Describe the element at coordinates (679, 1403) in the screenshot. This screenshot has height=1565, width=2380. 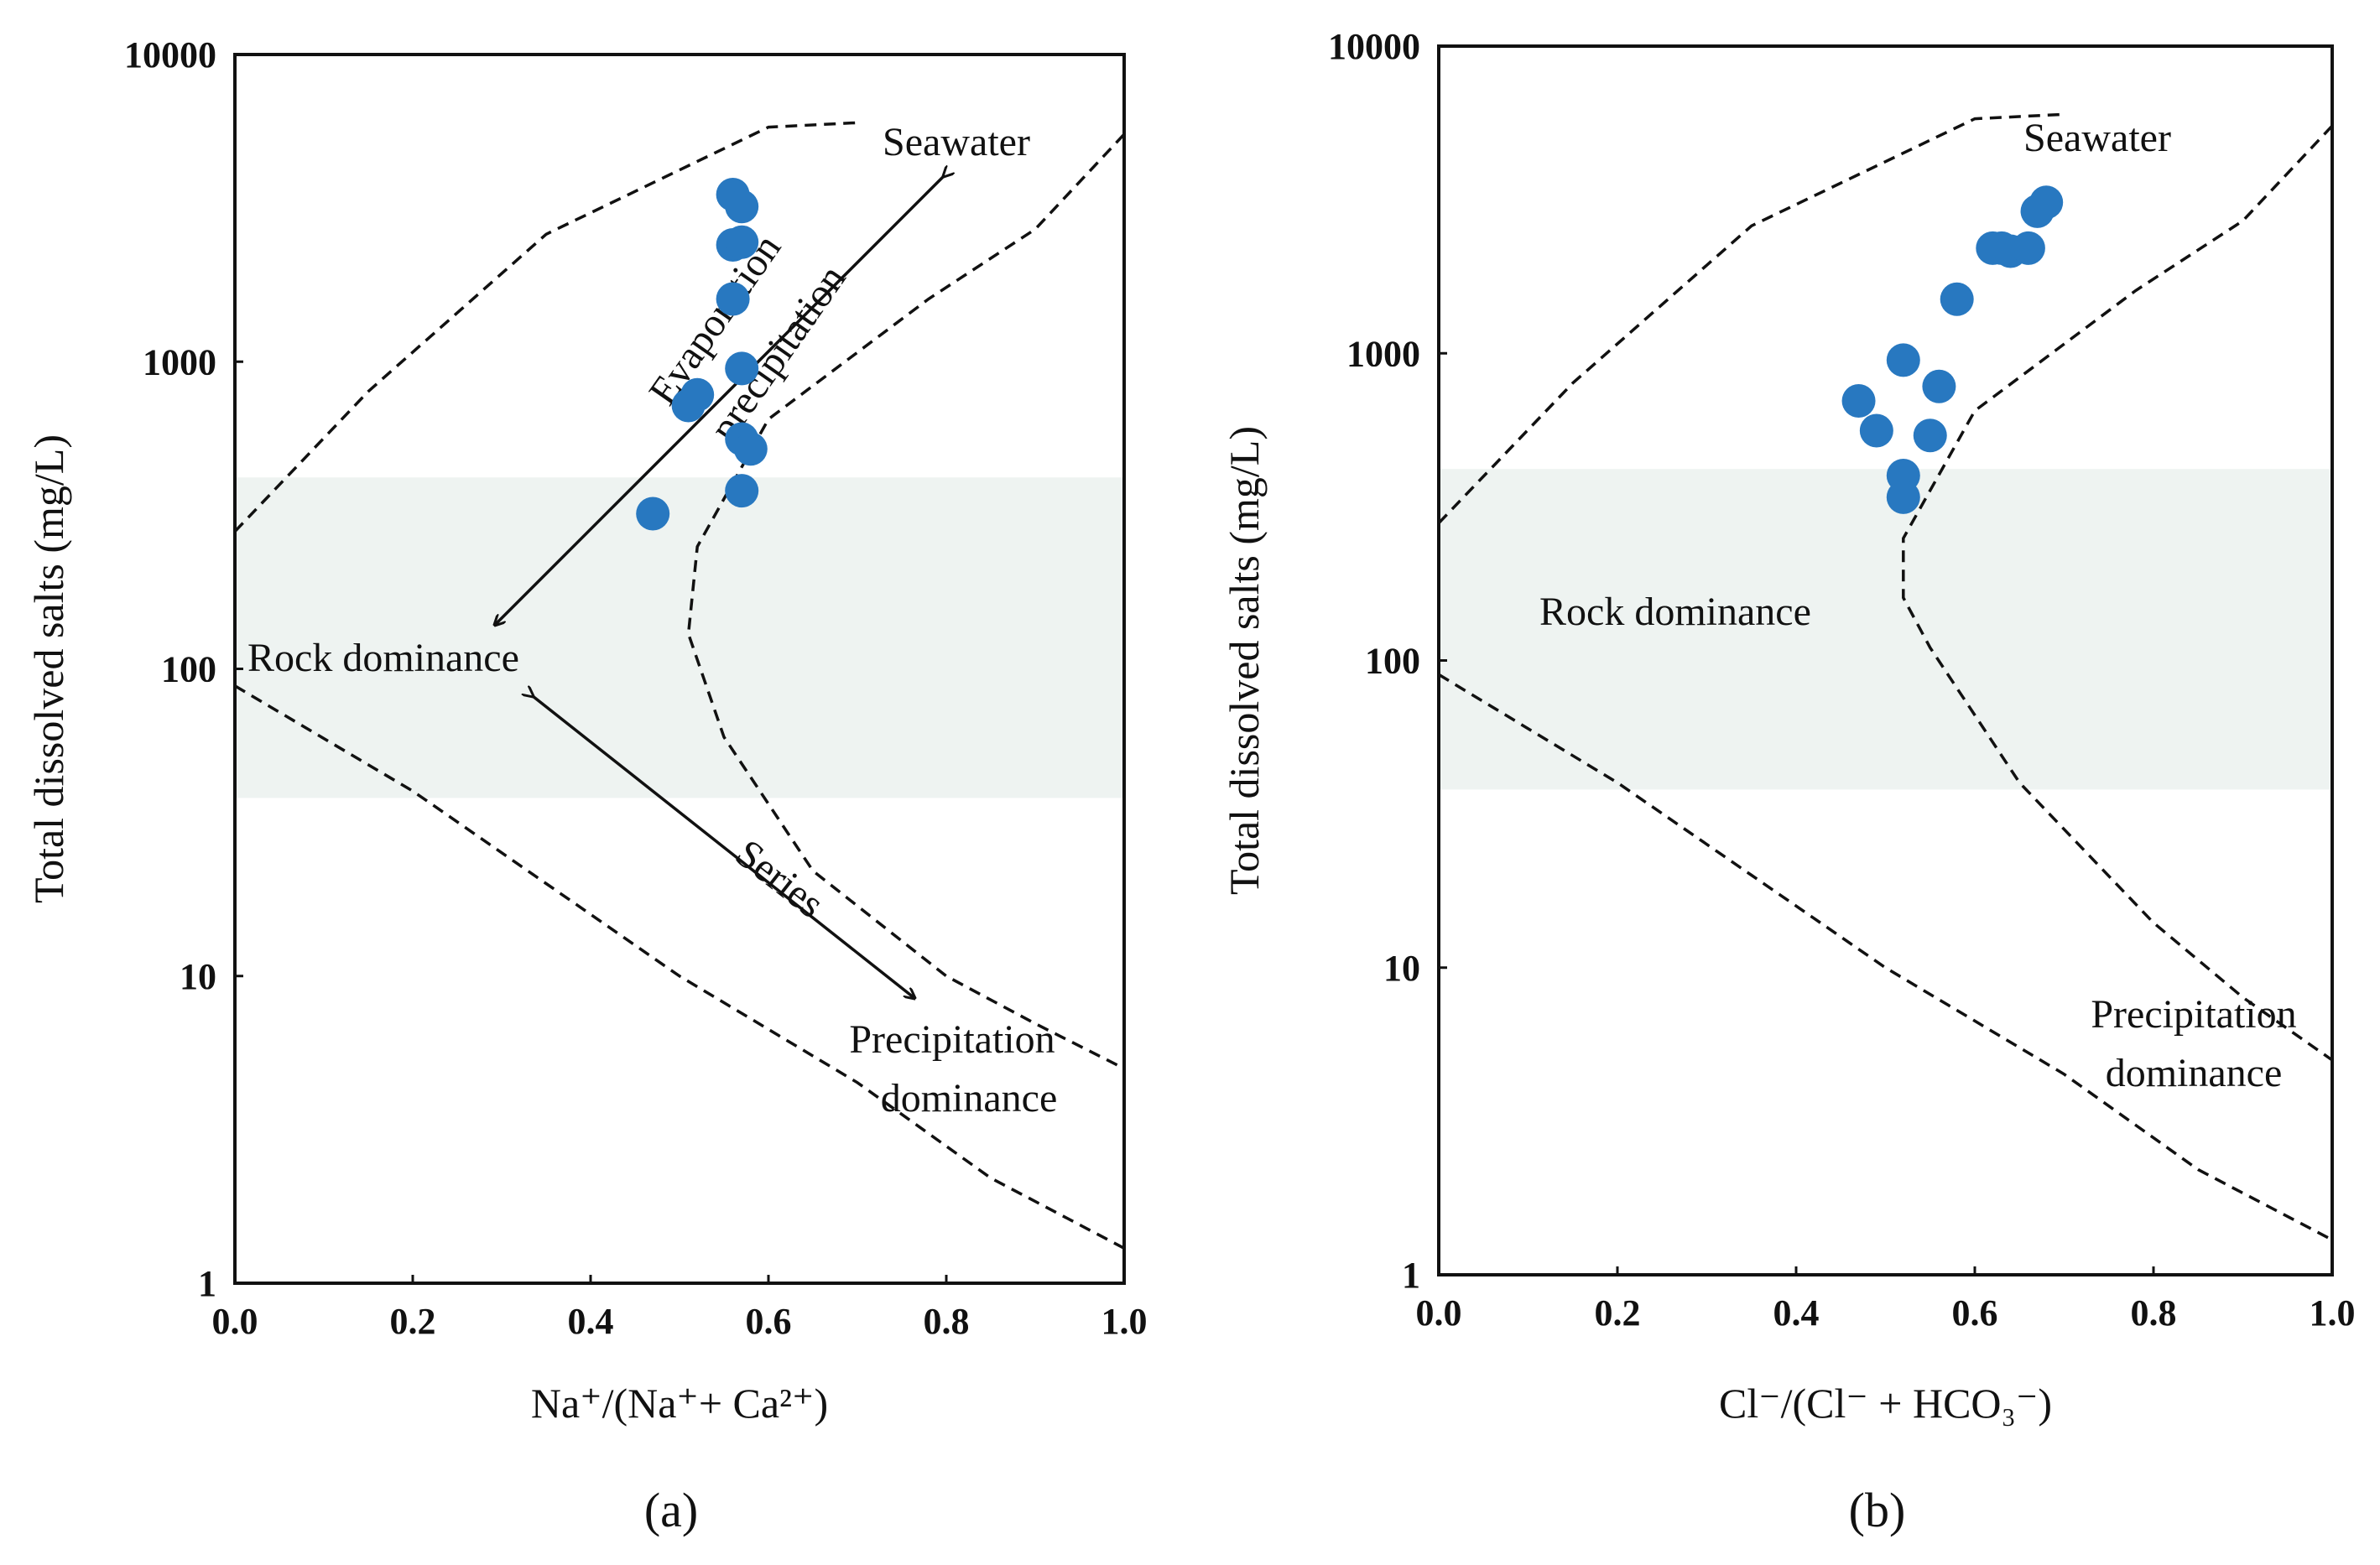
I see `x-axis-label: Na⁺/(Na⁺+ Ca²⁺)` at that location.